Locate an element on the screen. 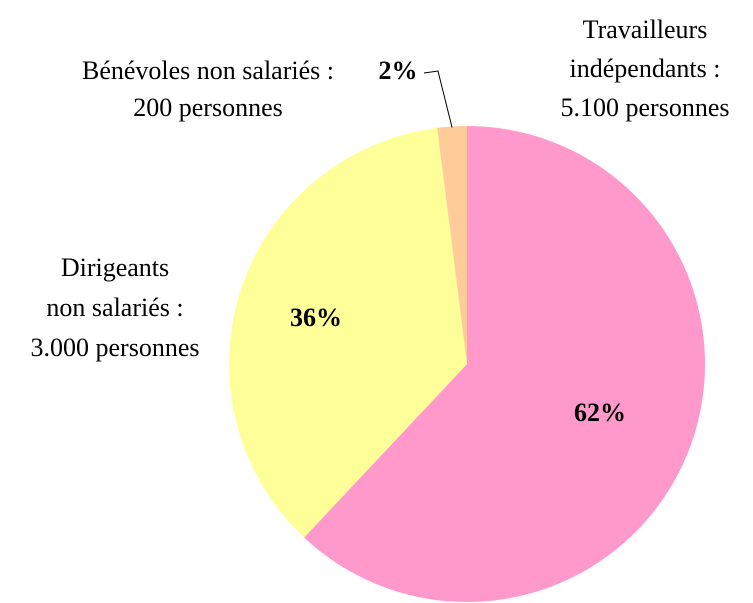  category-label: 5.100 personnes is located at coordinates (645, 107).